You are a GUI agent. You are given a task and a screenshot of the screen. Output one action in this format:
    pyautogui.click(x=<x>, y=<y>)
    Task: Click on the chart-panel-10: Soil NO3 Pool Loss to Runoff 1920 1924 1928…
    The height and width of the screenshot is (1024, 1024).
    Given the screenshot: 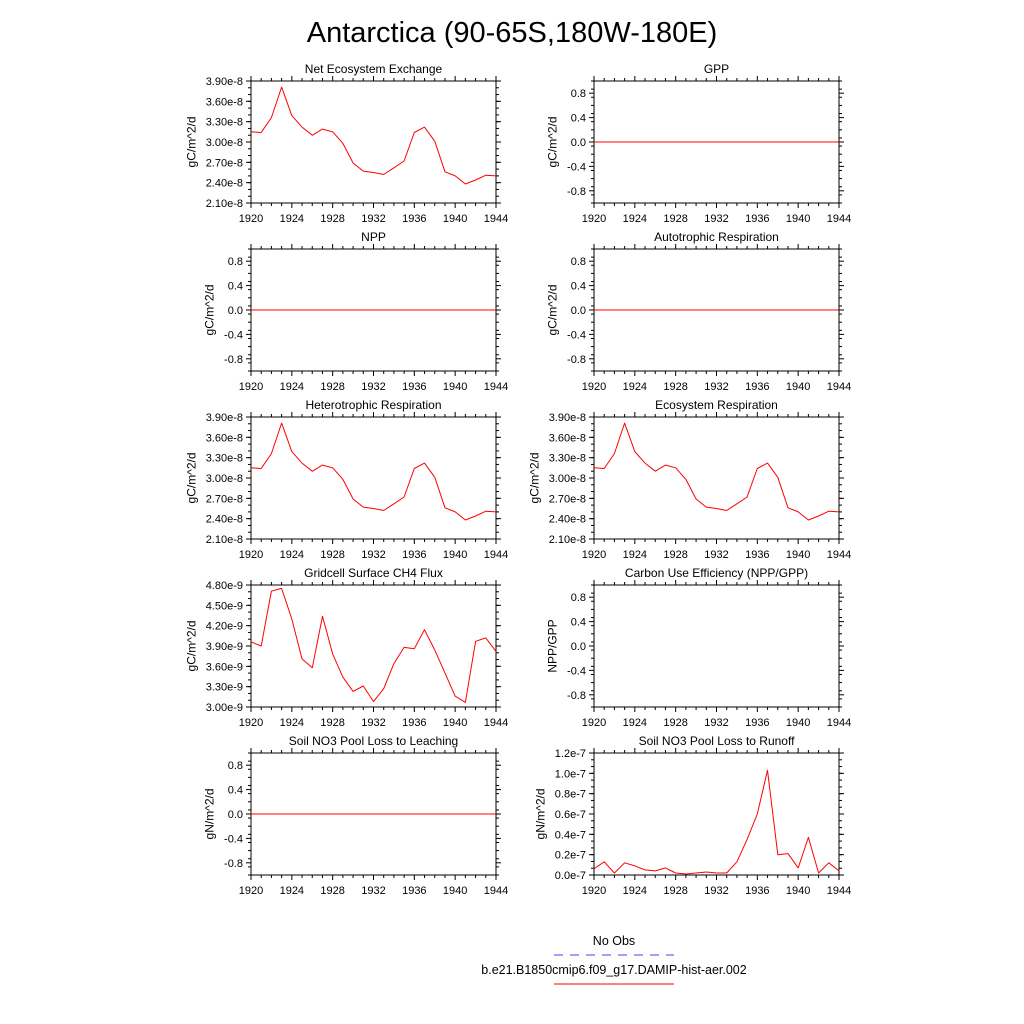 What is the action you would take?
    pyautogui.click(x=692, y=815)
    